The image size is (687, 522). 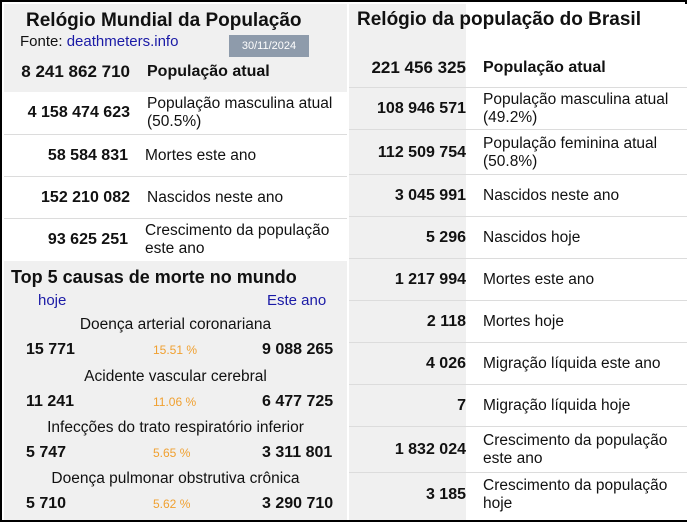 What do you see at coordinates (446, 321) in the screenshot?
I see `brazil-deaths-today-value: 2 118` at bounding box center [446, 321].